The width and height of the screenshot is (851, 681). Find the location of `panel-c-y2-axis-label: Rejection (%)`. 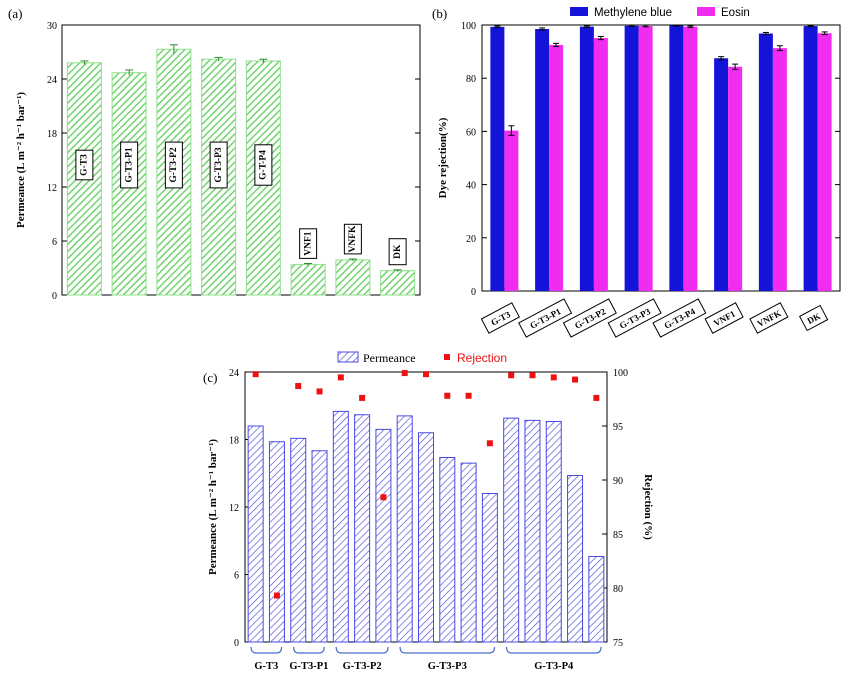

panel-c-y2-axis-label: Rejection (%) is located at coordinates (648, 507).